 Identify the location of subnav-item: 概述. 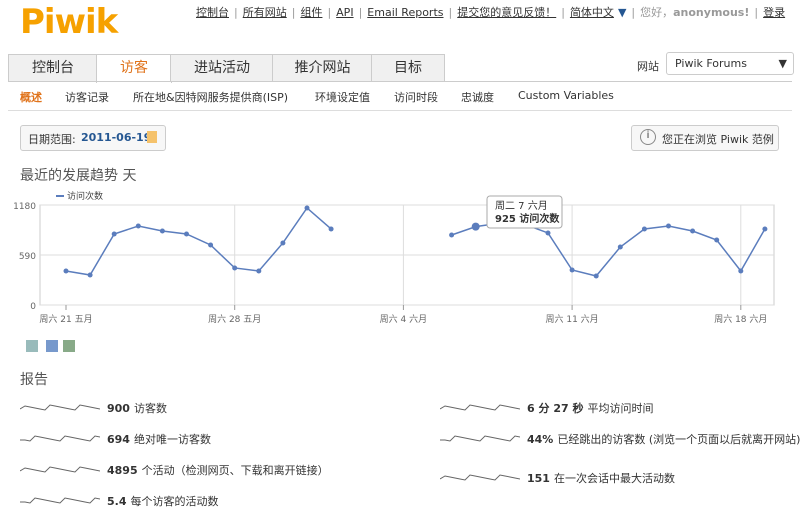
(31, 97).